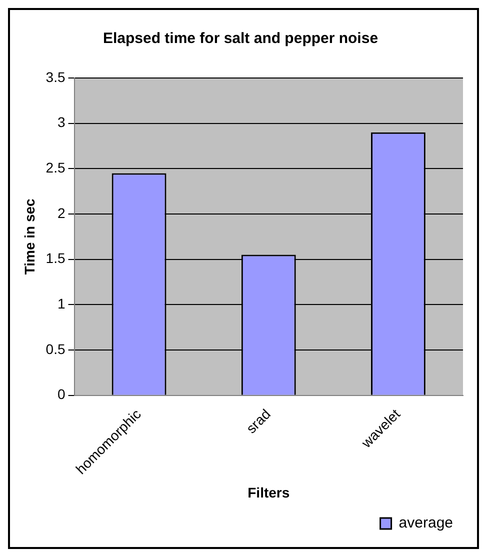  I want to click on y-tick-label: 2.5, so click(56, 168).